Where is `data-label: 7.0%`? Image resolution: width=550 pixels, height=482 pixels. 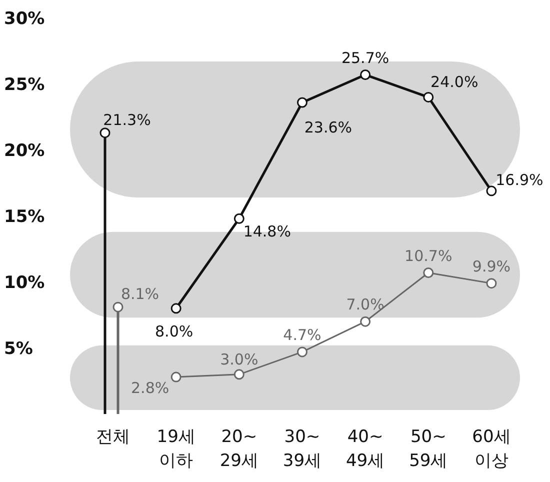 data-label: 7.0% is located at coordinates (365, 305).